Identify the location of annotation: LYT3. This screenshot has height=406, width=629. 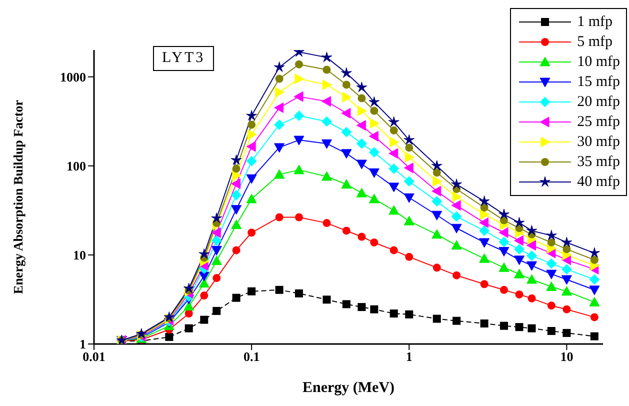
(183, 58).